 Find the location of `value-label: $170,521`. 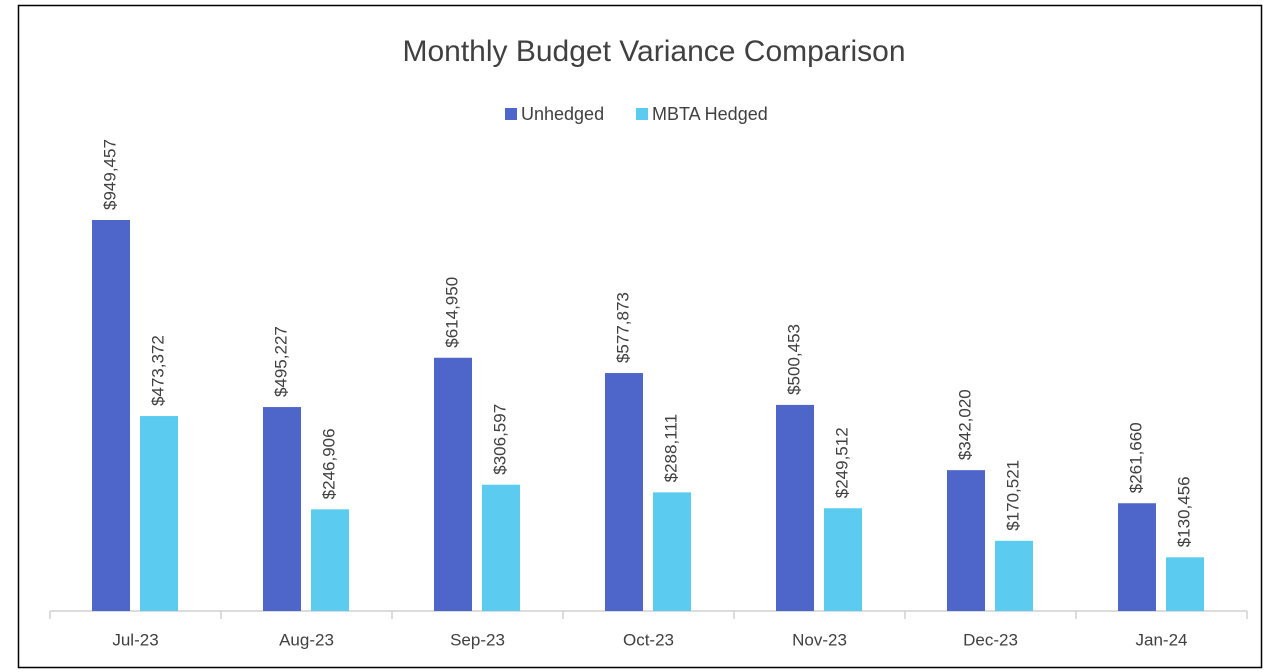

value-label: $170,521 is located at coordinates (1012, 495).